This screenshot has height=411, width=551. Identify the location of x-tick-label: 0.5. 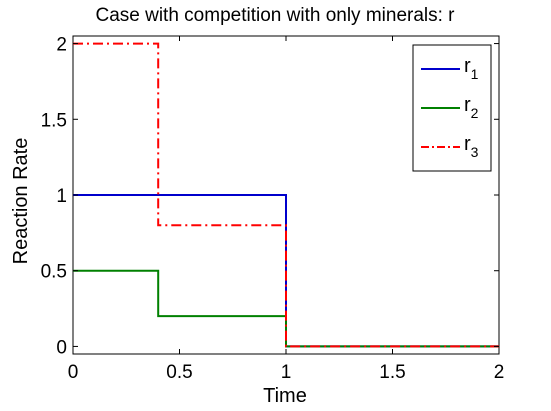
(179, 372).